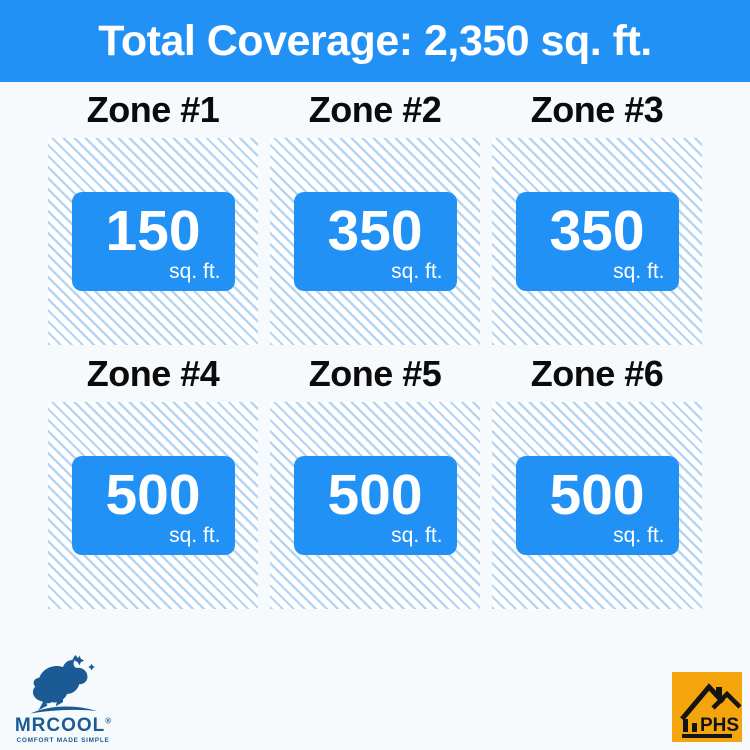 This screenshot has width=750, height=750. I want to click on zone-stripe-box: 150 sq. ft., so click(153, 241).